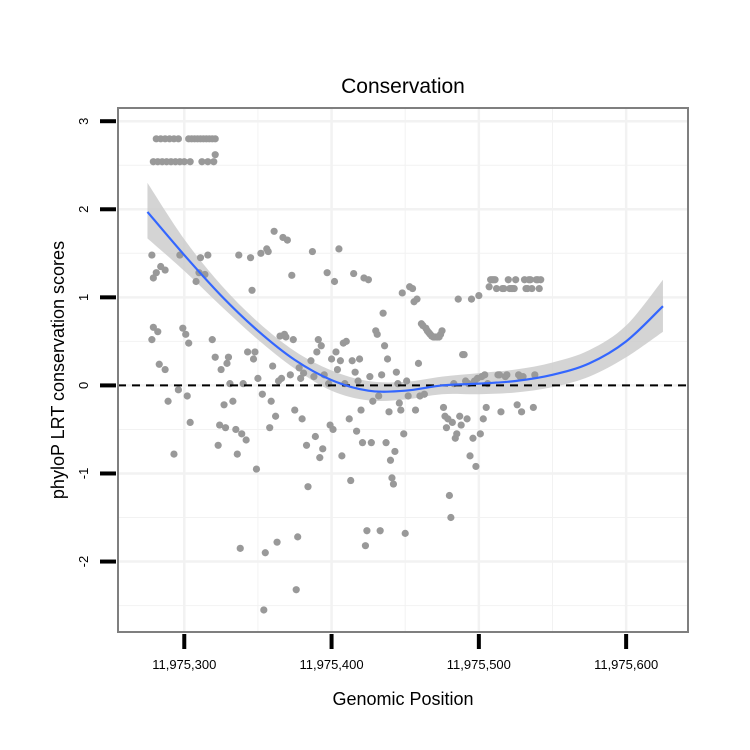 The height and width of the screenshot is (750, 750). Describe the element at coordinates (83, 121) in the screenshot. I see `y-tick-label: 3` at that location.